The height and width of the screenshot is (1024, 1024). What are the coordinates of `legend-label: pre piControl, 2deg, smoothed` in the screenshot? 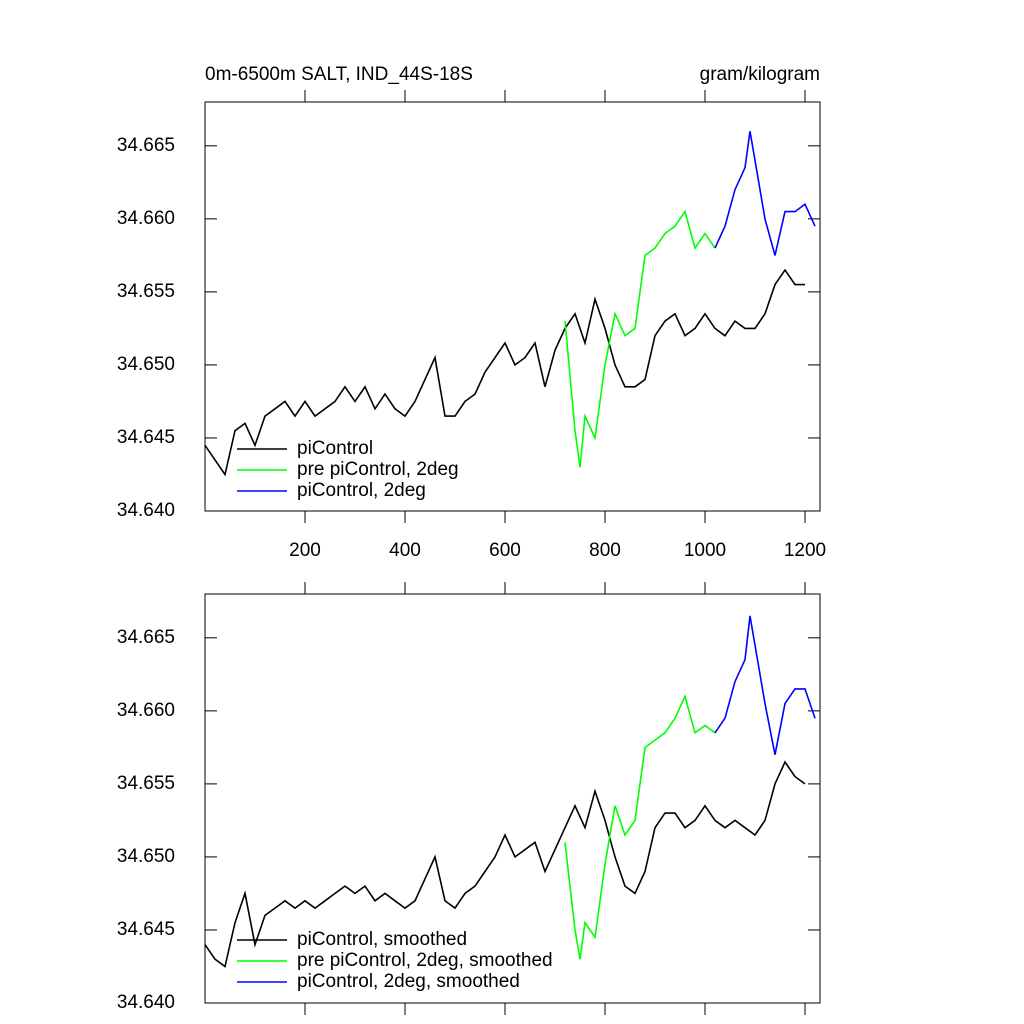 It's located at (425, 960).